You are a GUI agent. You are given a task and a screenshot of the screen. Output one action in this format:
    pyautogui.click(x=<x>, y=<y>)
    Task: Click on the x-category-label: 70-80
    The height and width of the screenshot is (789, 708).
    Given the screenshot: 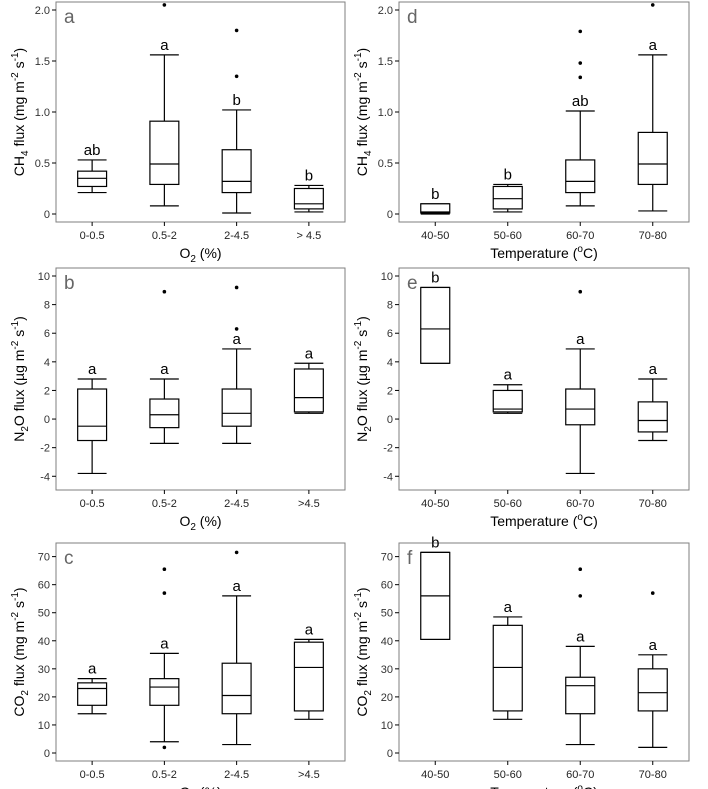 What is the action you would take?
    pyautogui.click(x=653, y=236)
    